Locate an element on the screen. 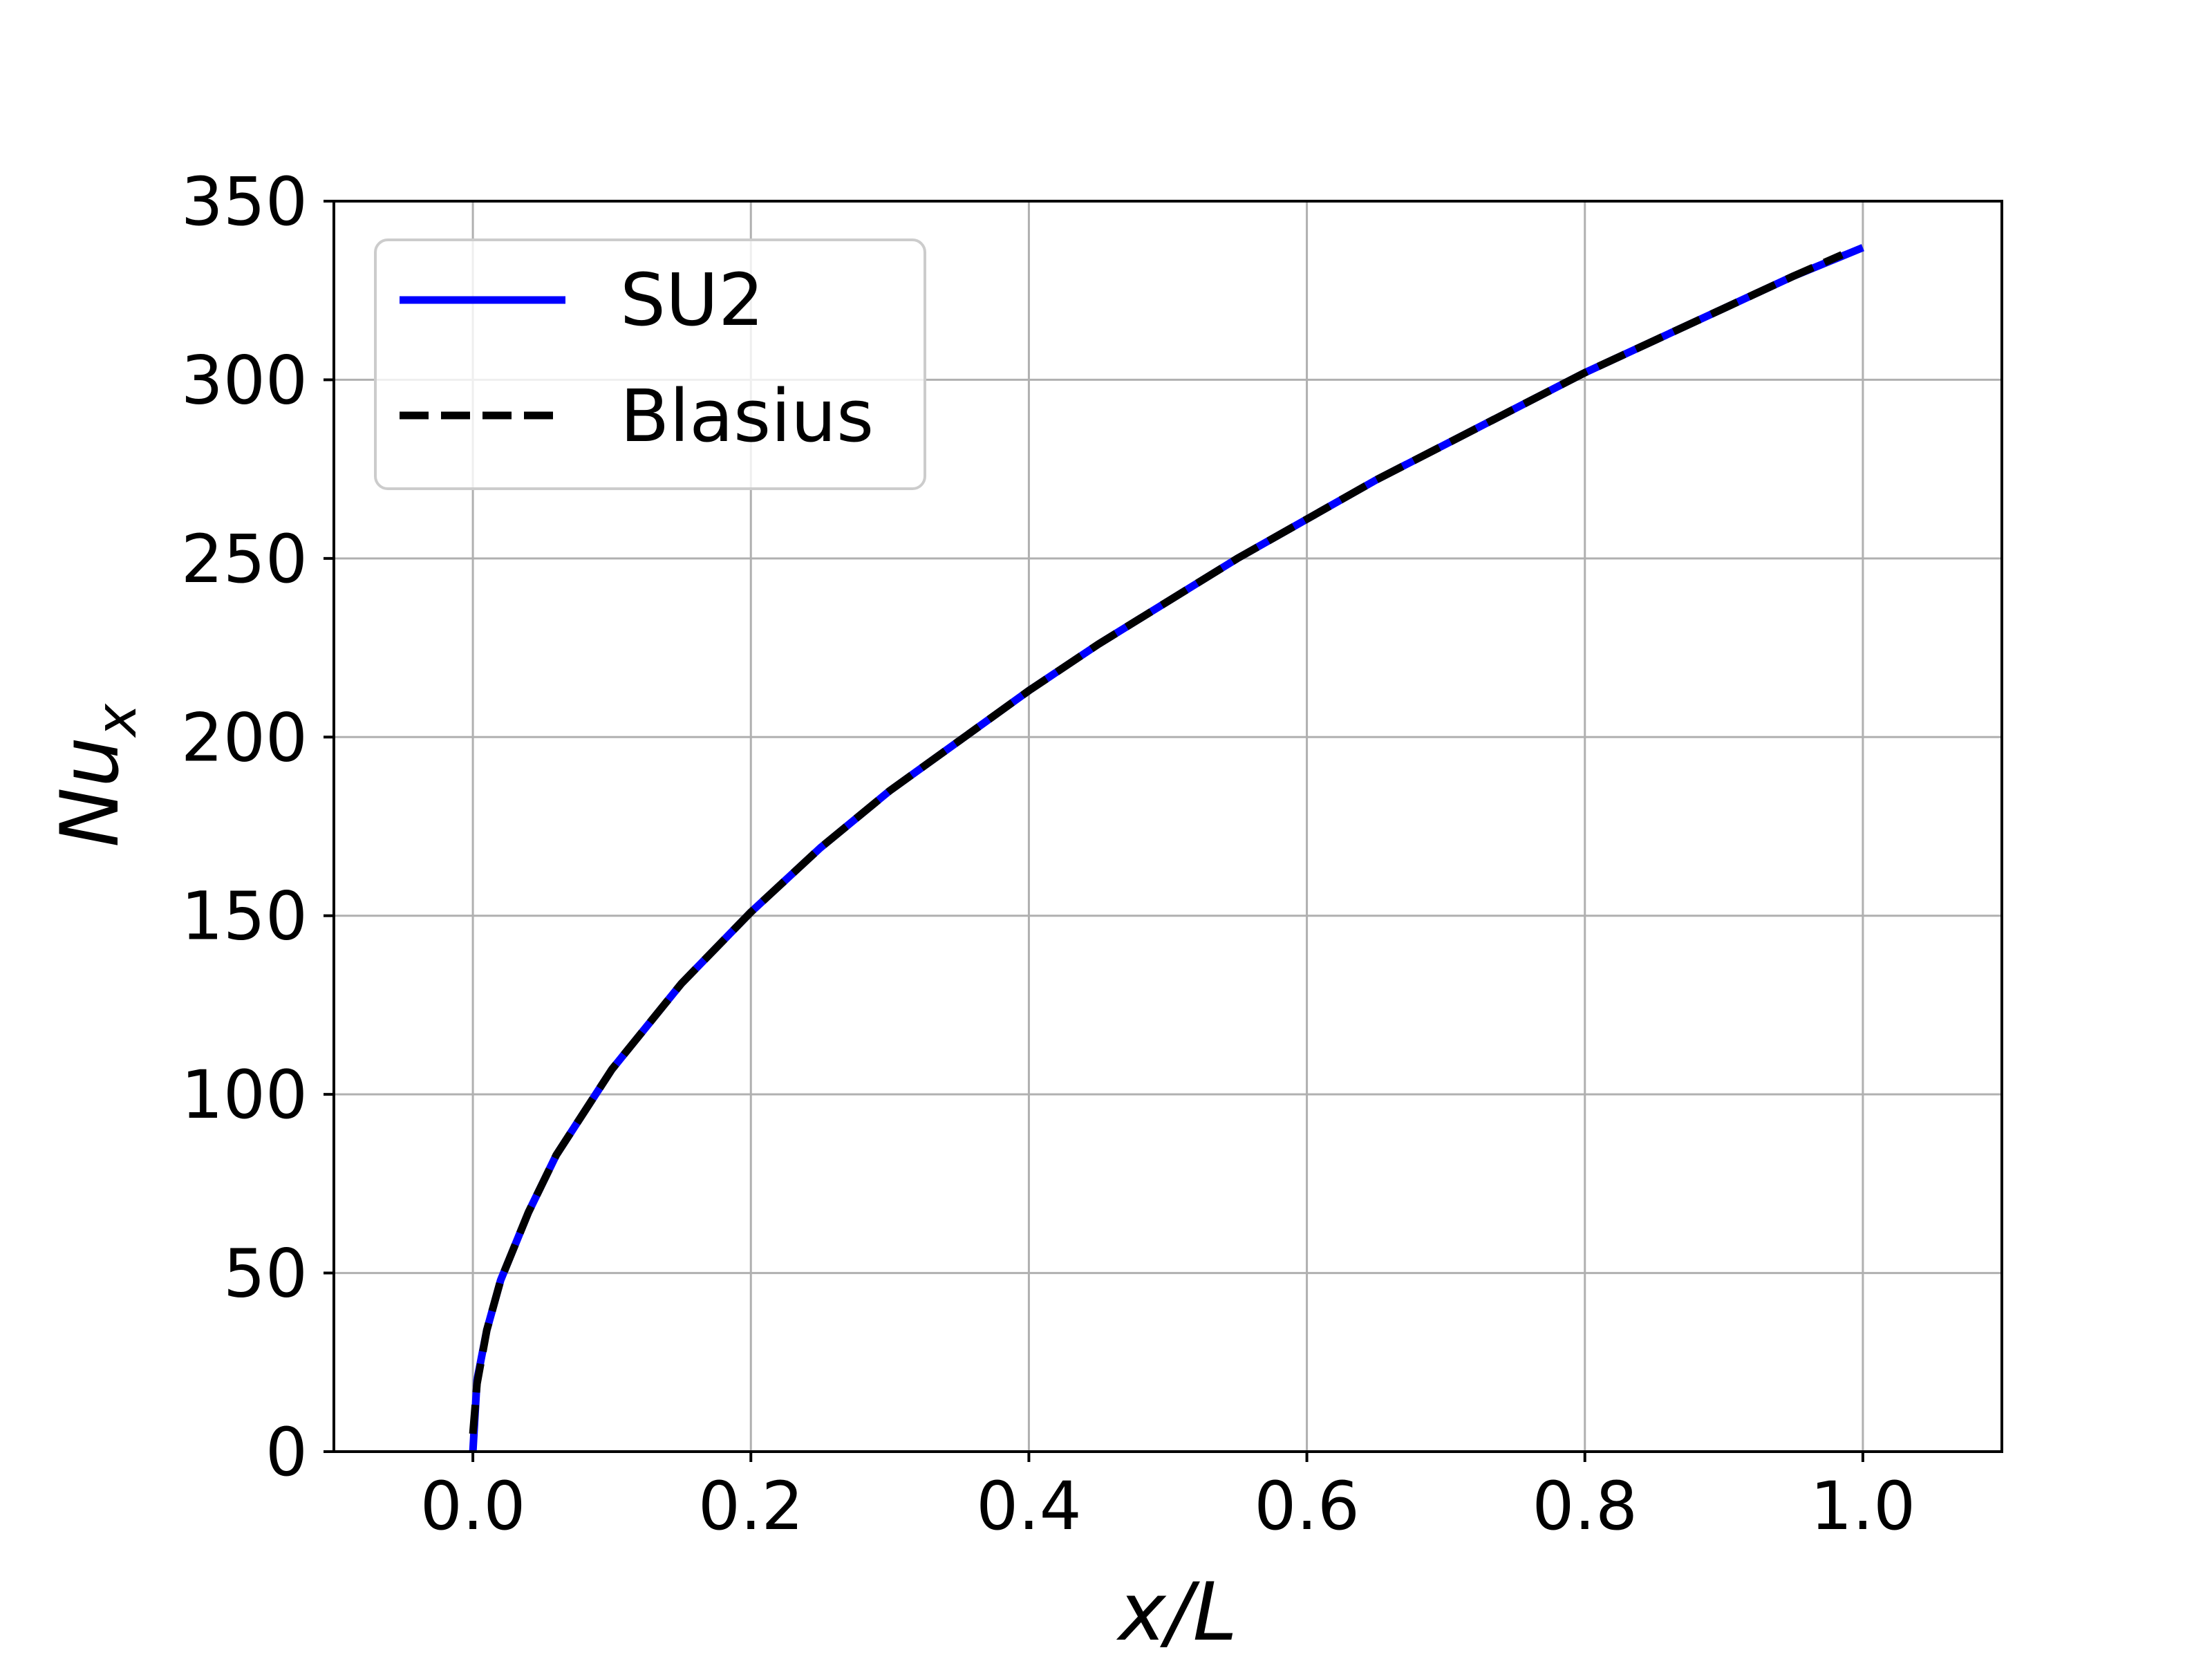  y-tick-label: 200 is located at coordinates (245, 737).